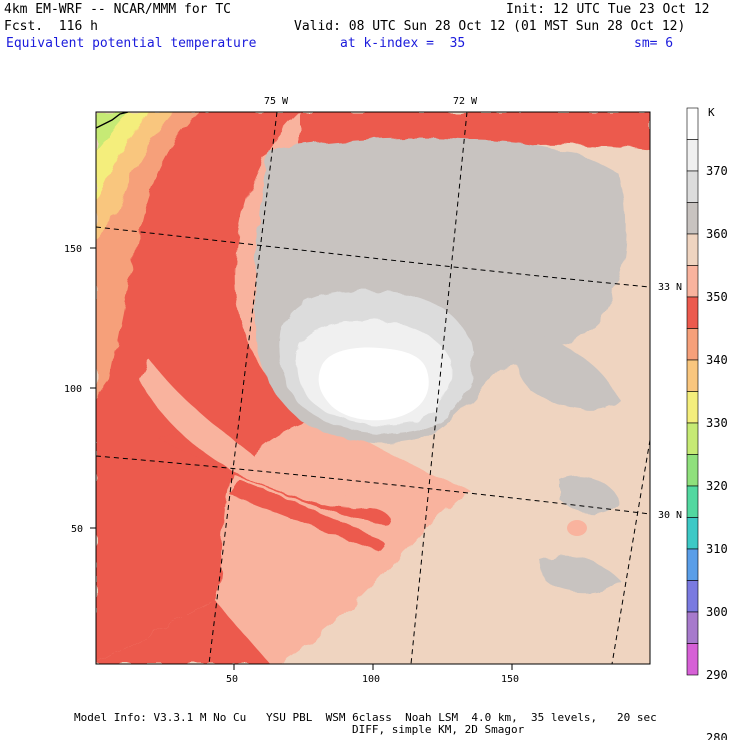 The image size is (740, 740). What do you see at coordinates (510, 679) in the screenshot?
I see `x-tick-150: 150` at bounding box center [510, 679].